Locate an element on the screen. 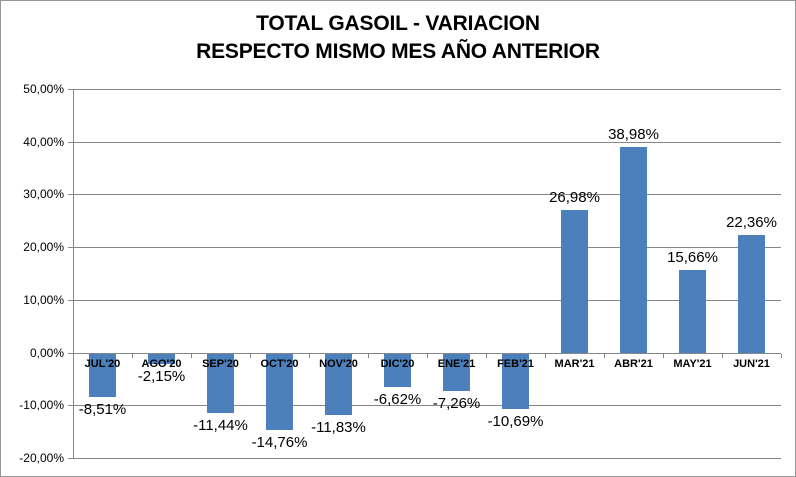  data-label: -6,62% is located at coordinates (397, 400).